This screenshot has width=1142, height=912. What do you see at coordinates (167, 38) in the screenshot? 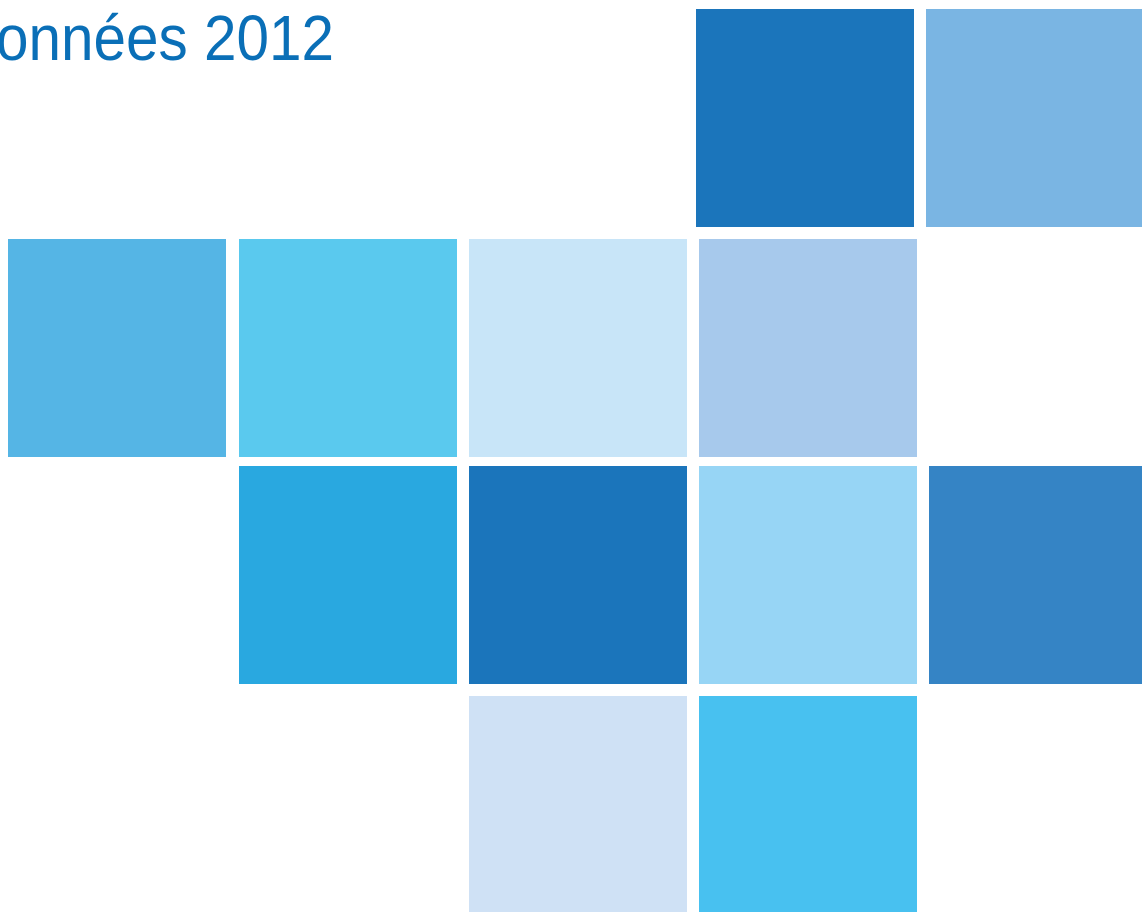
I see `title: onnées 2012` at bounding box center [167, 38].